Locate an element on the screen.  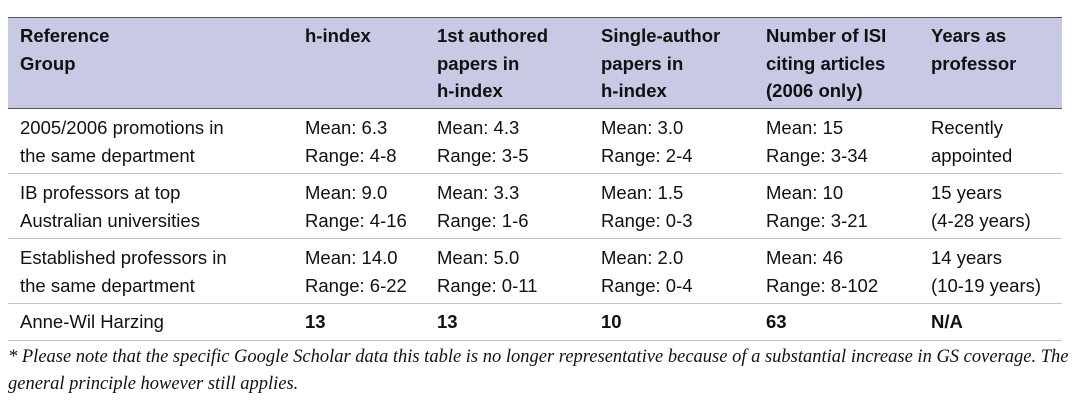
cell-line: Mean: 6.3 is located at coordinates (346, 127).